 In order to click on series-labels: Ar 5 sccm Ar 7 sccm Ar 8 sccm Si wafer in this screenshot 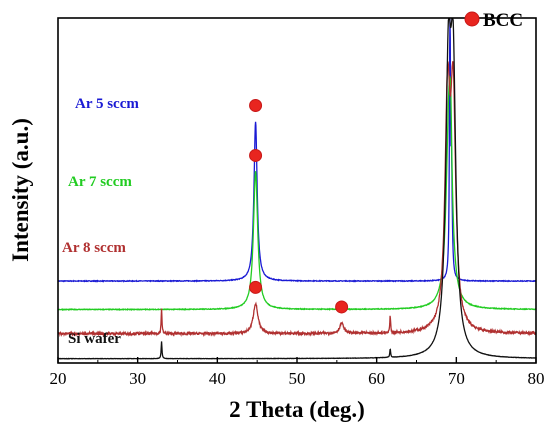, I will do `click(100, 221)`.